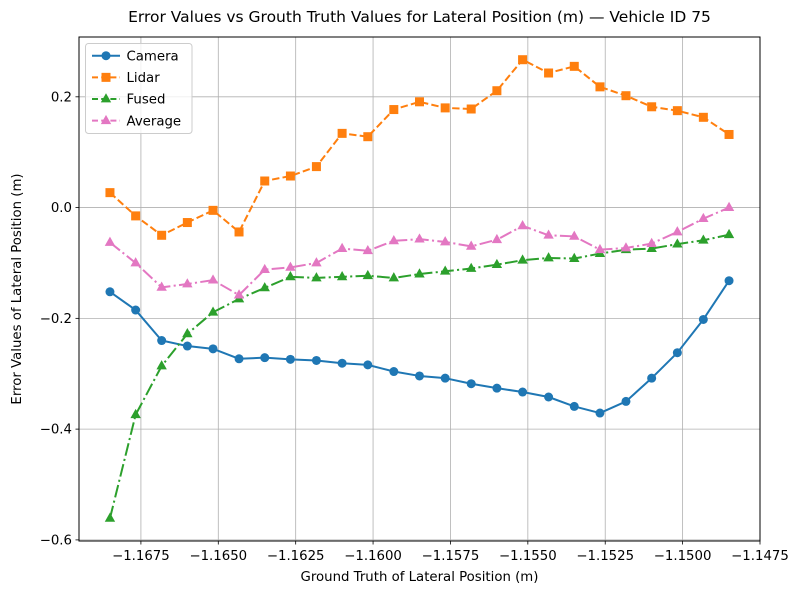  I want to click on legend-item-label: Average, so click(154, 121).